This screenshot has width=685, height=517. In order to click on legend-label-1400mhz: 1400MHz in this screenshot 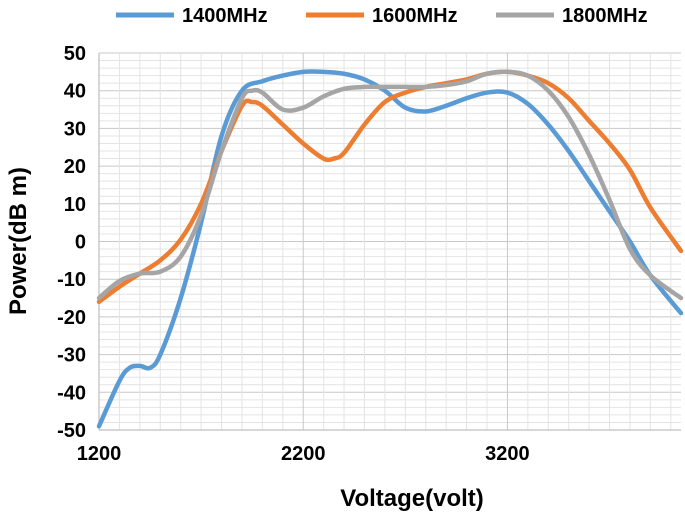, I will do `click(225, 16)`.